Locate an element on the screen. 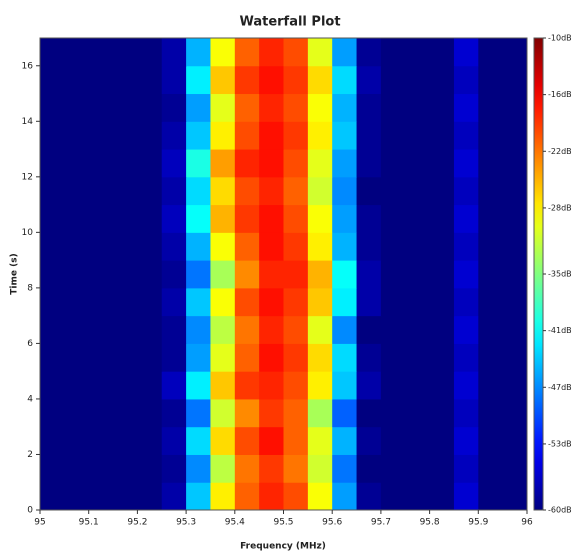 The height and width of the screenshot is (557, 580). x-tick-label: 95.6 is located at coordinates (332, 523).